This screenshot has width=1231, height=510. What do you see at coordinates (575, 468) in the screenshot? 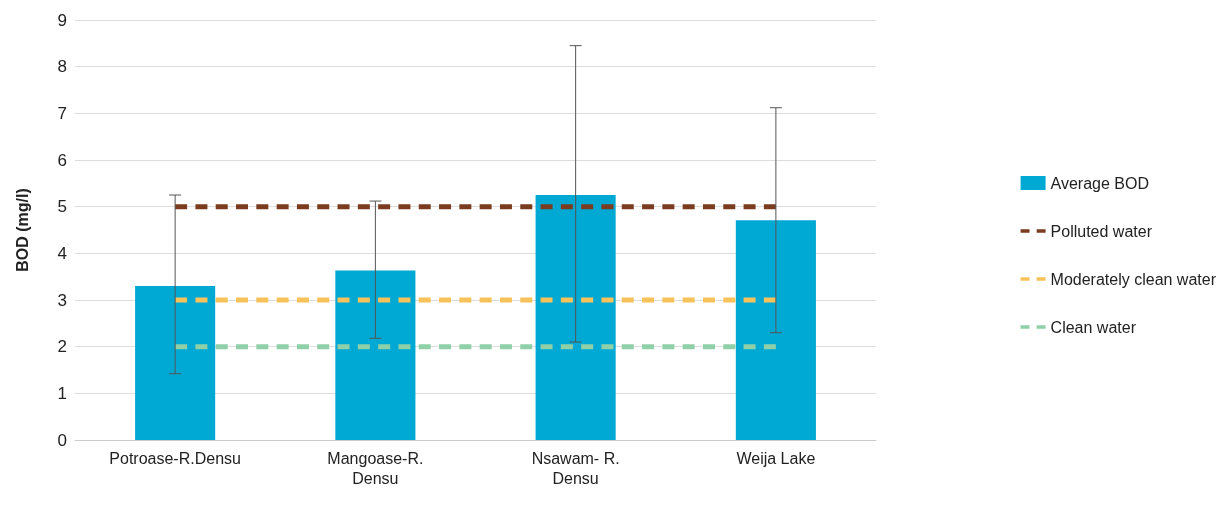
I see `x-tick-label: Nsawam- R. Densu` at bounding box center [575, 468].